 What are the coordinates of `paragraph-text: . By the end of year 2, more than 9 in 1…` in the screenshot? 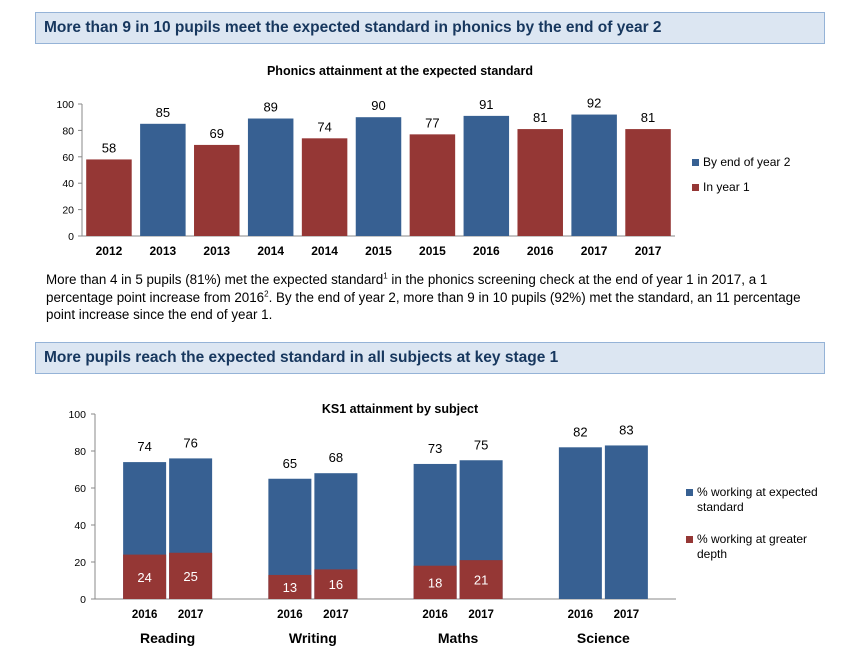 It's located at (423, 306).